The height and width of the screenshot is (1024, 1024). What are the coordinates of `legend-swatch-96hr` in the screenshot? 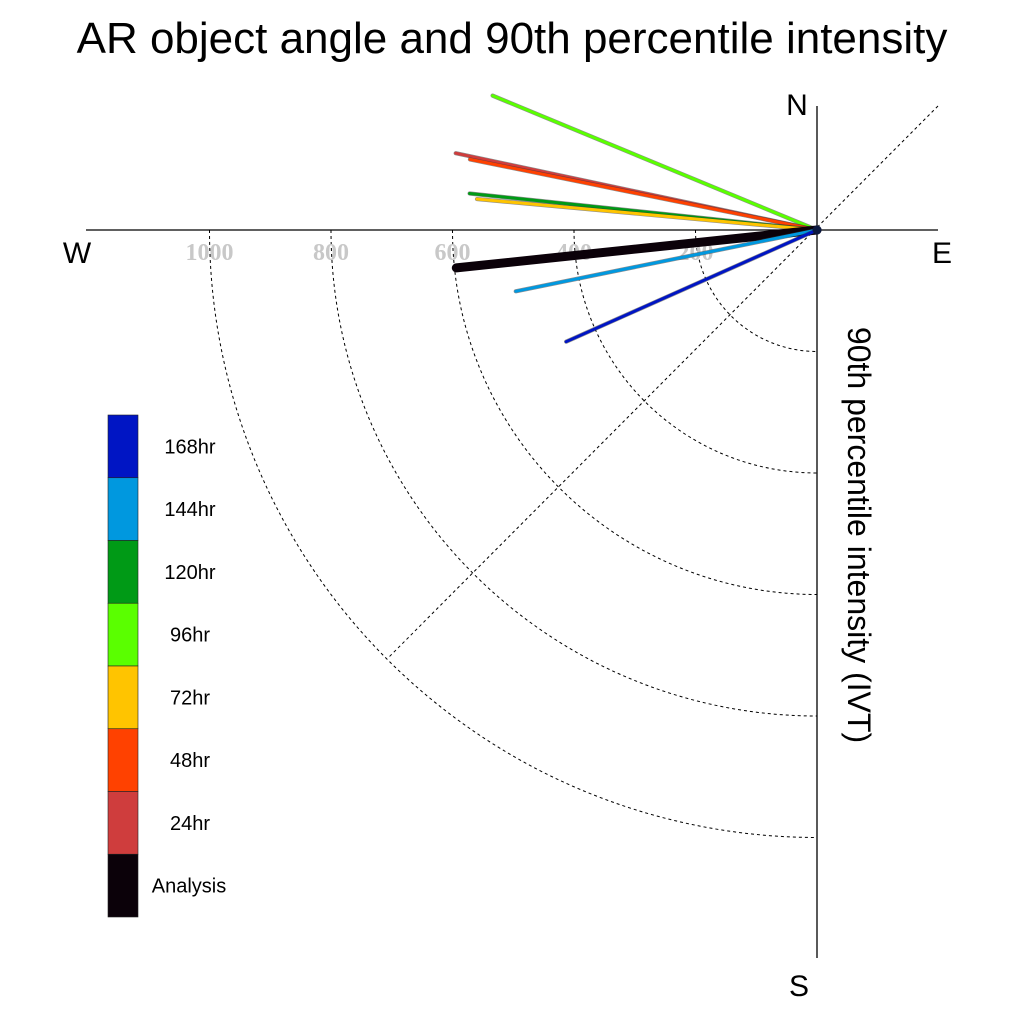 It's located at (123, 634).